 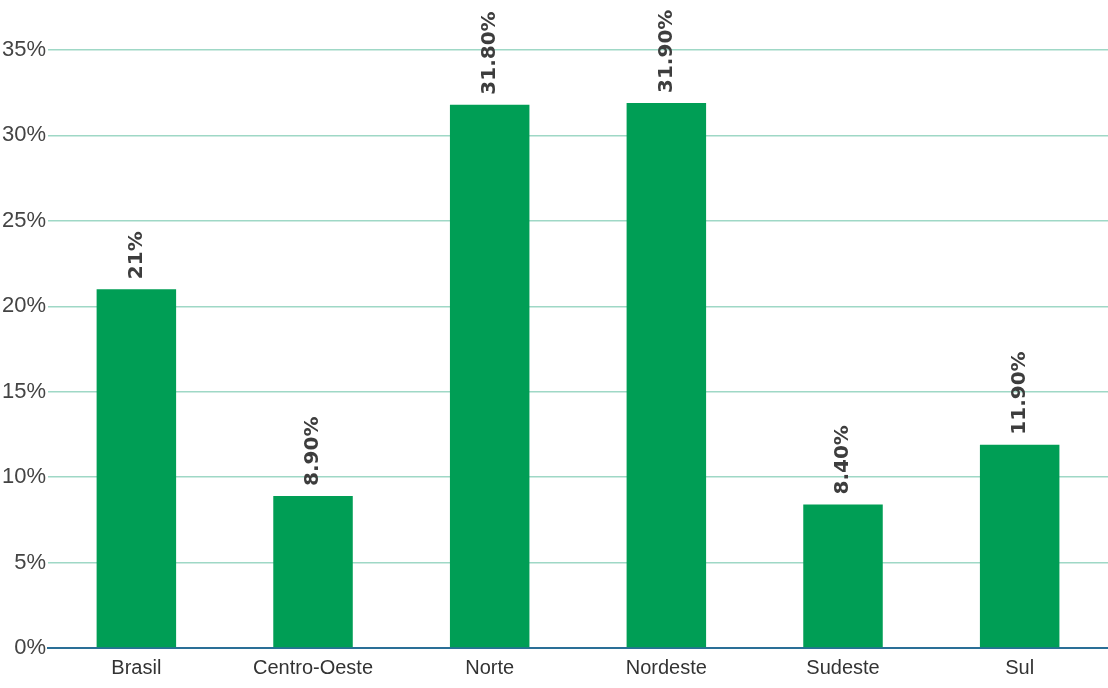 I want to click on y-tick-label: 5%, so click(x=30, y=561).